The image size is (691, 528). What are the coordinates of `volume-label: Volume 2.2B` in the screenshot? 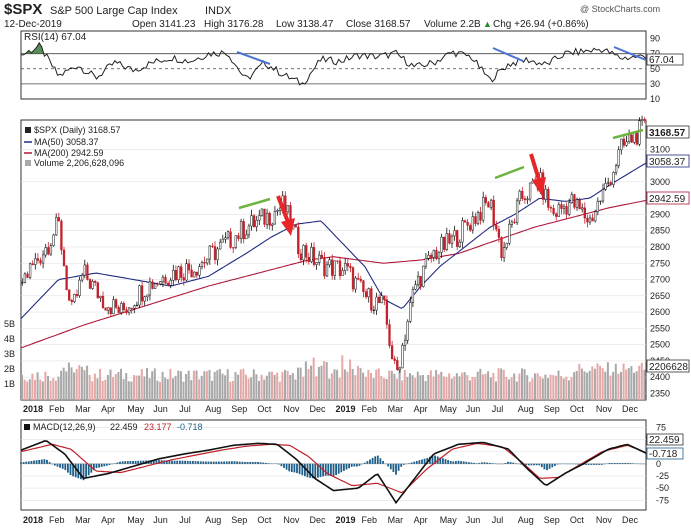 It's located at (452, 24).